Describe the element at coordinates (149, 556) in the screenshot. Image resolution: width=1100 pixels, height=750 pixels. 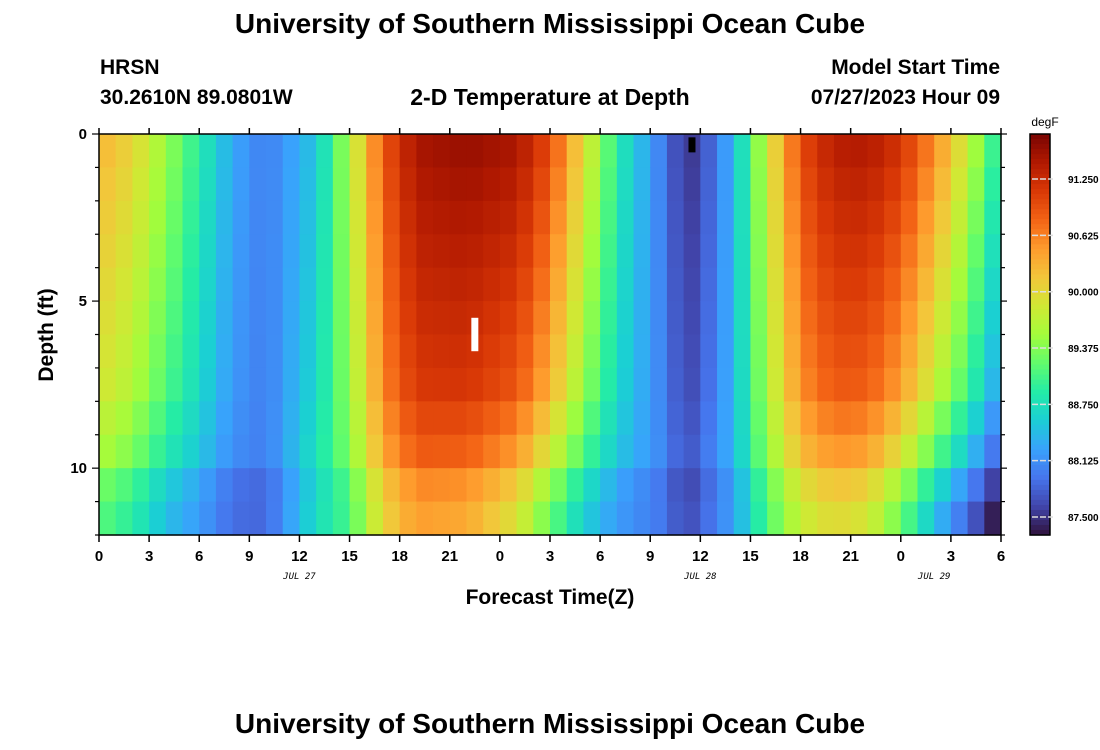
I see `x-tick-label: 3` at that location.